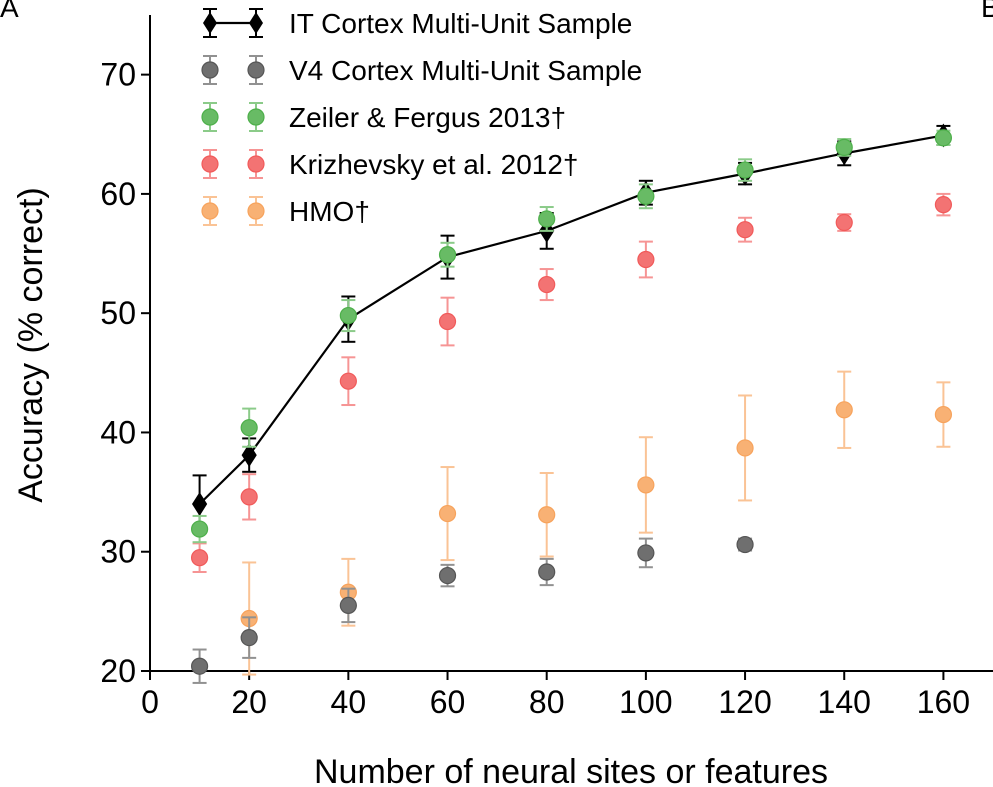 Image resolution: width=993 pixels, height=787 pixels. I want to click on x-tick-label: 0, so click(150, 702).